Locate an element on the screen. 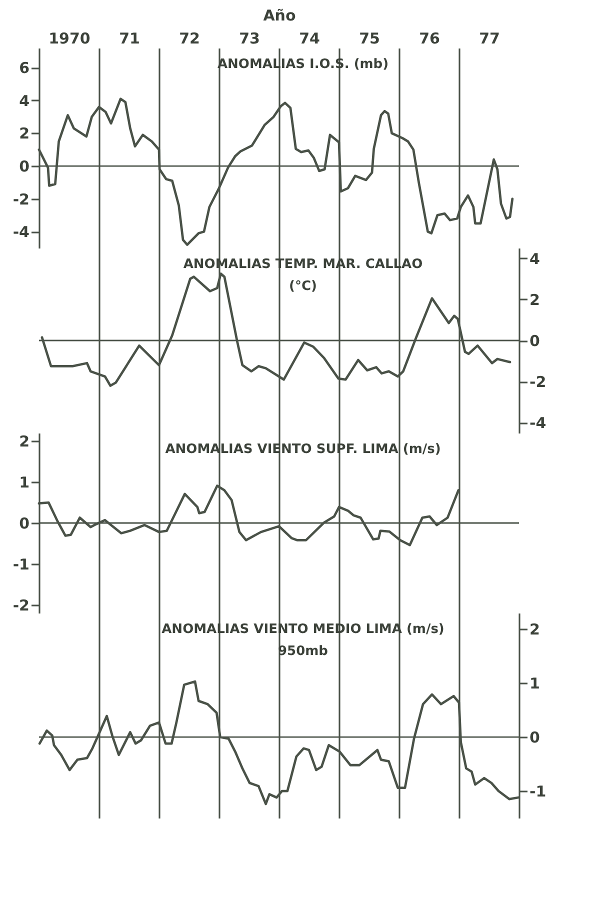  x-tick-label: 71 is located at coordinates (129, 39).